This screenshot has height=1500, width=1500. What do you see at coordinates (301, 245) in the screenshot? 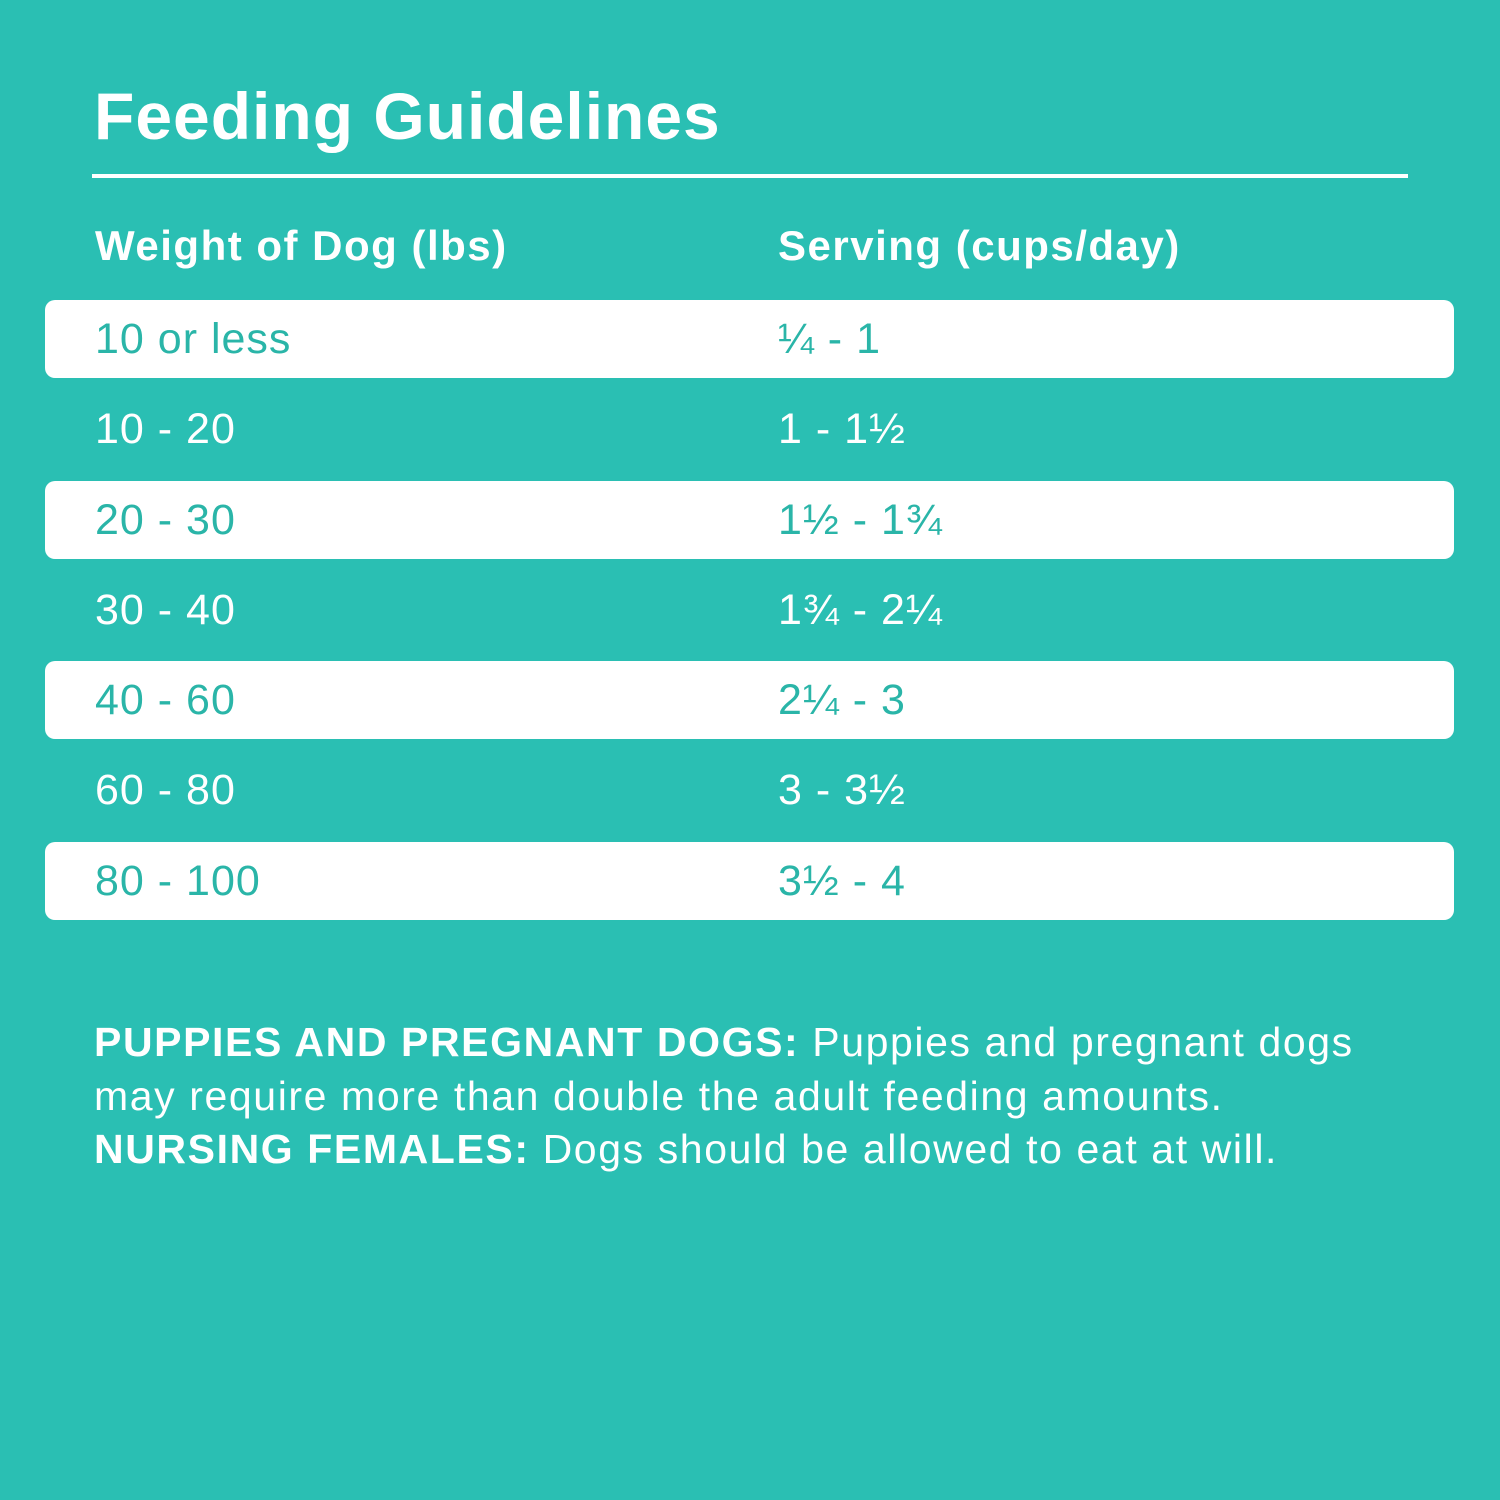
I see `weight-column-header: Weight of Dog (lbs)` at bounding box center [301, 245].